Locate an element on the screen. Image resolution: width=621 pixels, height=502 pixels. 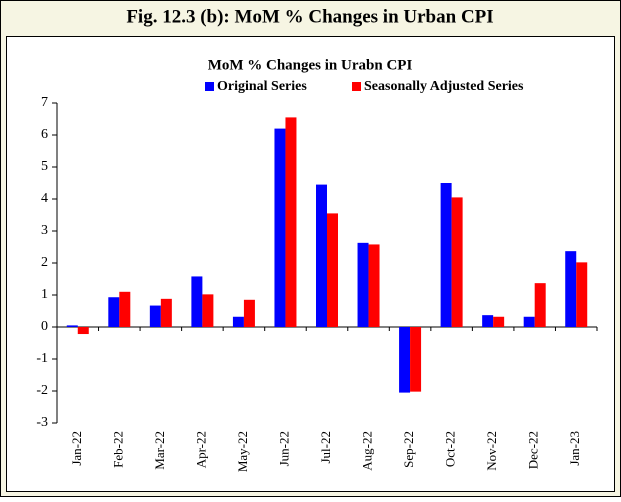
x-tick-label: Sep-22 is located at coordinates (408, 449).